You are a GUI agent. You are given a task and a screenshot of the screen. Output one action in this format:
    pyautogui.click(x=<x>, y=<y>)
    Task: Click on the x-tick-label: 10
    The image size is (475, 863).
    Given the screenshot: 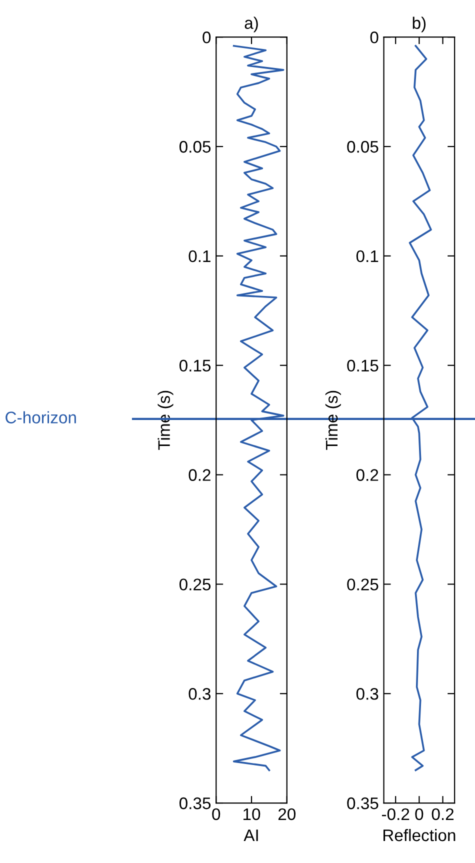 What is the action you would take?
    pyautogui.click(x=252, y=814)
    